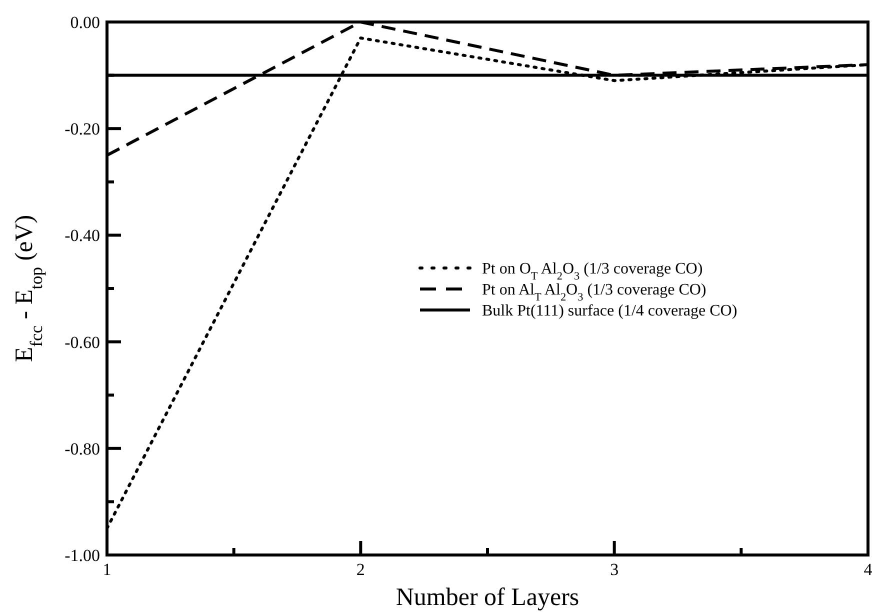  What do you see at coordinates (82, 129) in the screenshot?
I see `y-tick-label: -0.20` at bounding box center [82, 129].